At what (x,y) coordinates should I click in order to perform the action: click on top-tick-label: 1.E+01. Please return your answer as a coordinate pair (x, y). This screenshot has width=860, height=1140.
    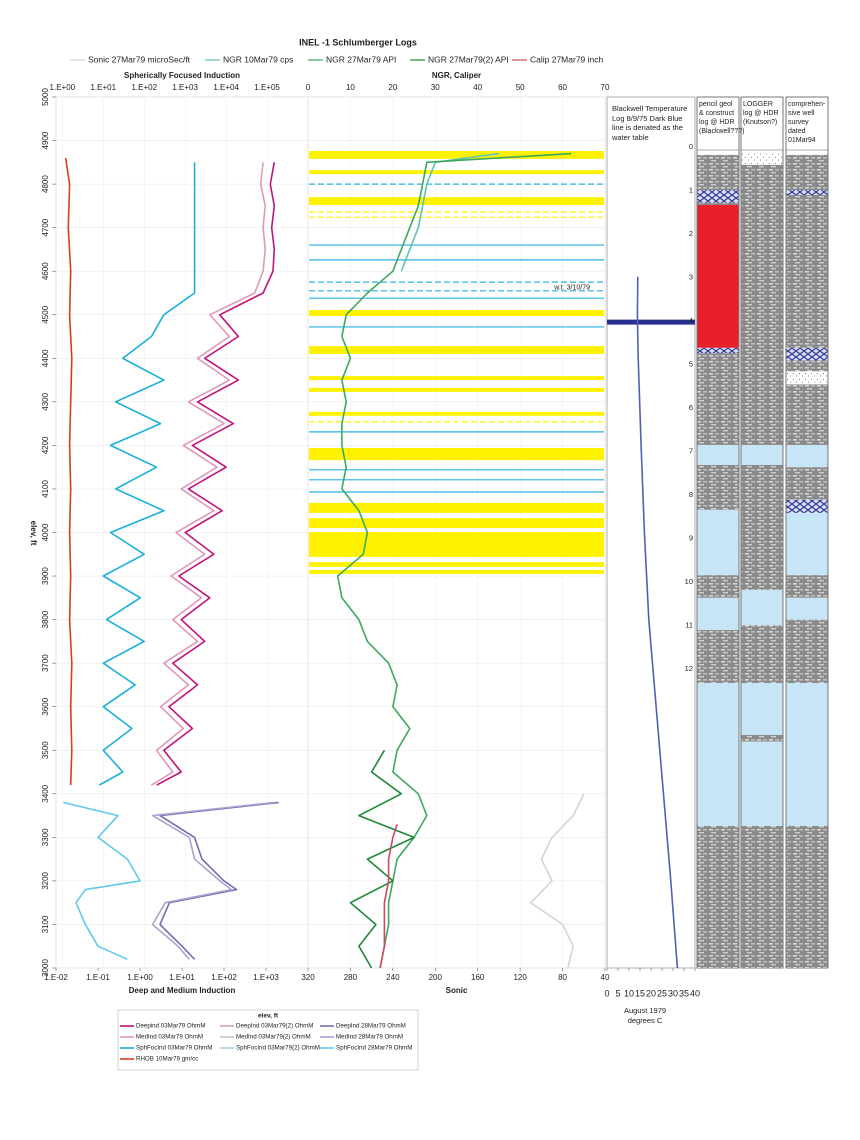
    Looking at the image, I should click on (103, 87).